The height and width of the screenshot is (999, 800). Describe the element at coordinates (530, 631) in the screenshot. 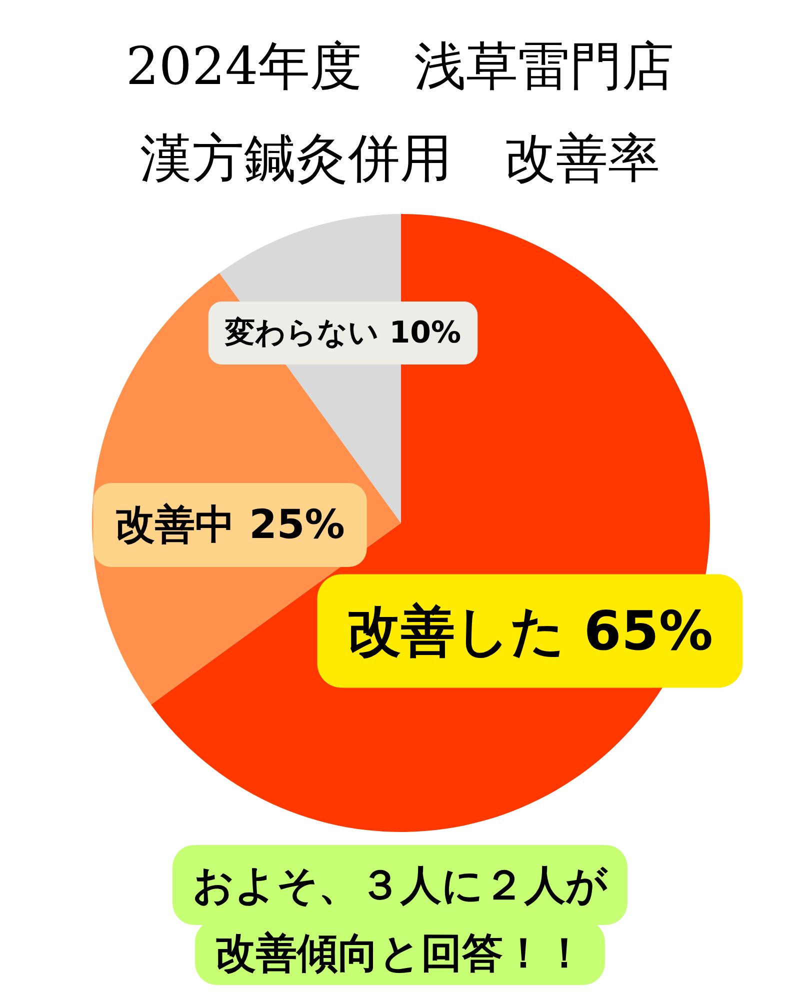

I see `slice-label: 改善した 65%` at that location.